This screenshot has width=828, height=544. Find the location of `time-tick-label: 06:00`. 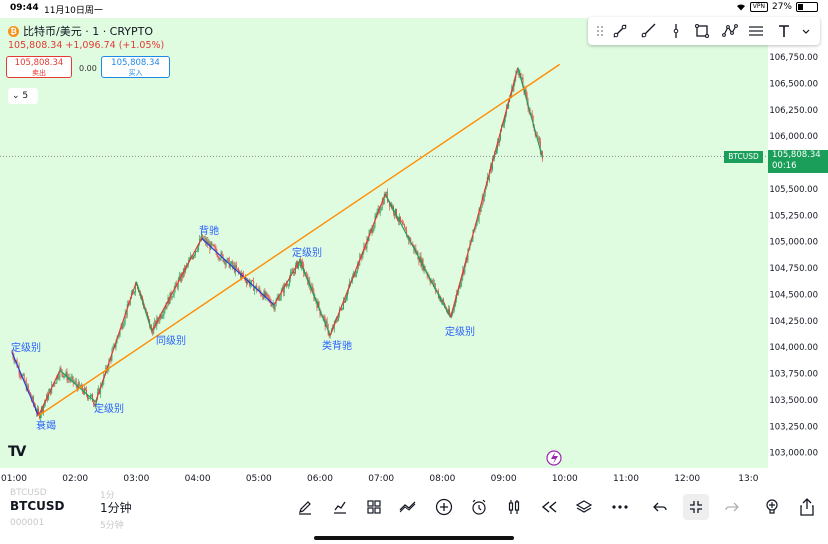

time-tick-label: 06:00 is located at coordinates (320, 479).